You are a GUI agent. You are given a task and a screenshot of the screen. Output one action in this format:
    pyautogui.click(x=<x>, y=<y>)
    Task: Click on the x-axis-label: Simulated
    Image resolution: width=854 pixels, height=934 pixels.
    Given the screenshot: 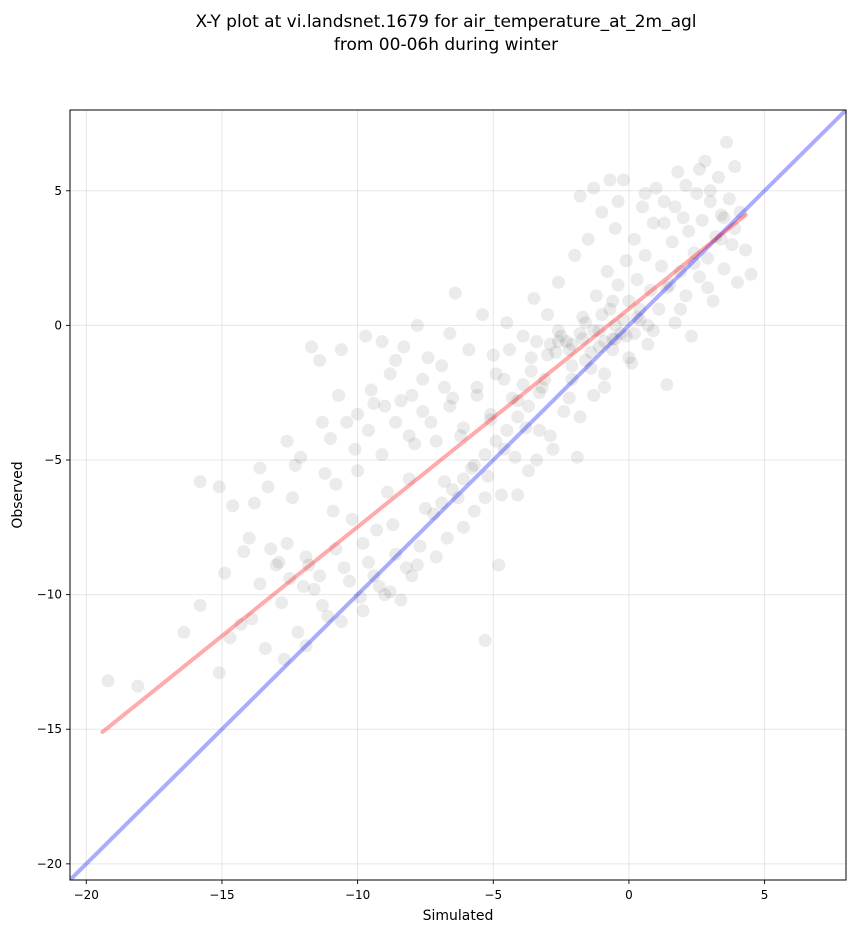 What is the action you would take?
    pyautogui.click(x=458, y=916)
    